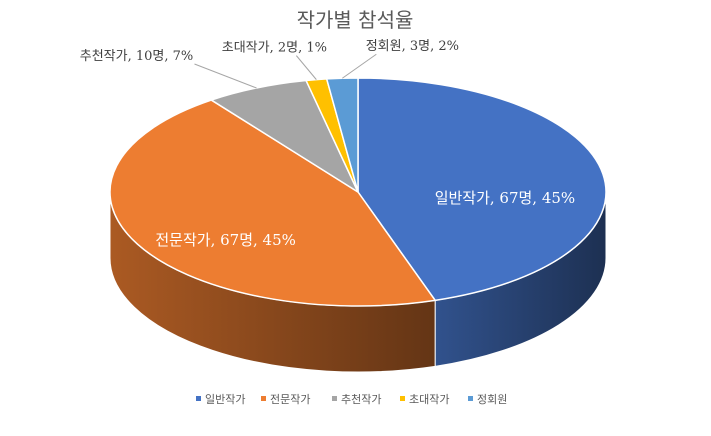  Describe the element at coordinates (225, 399) in the screenshot. I see `legend-item: 일반작가` at that location.